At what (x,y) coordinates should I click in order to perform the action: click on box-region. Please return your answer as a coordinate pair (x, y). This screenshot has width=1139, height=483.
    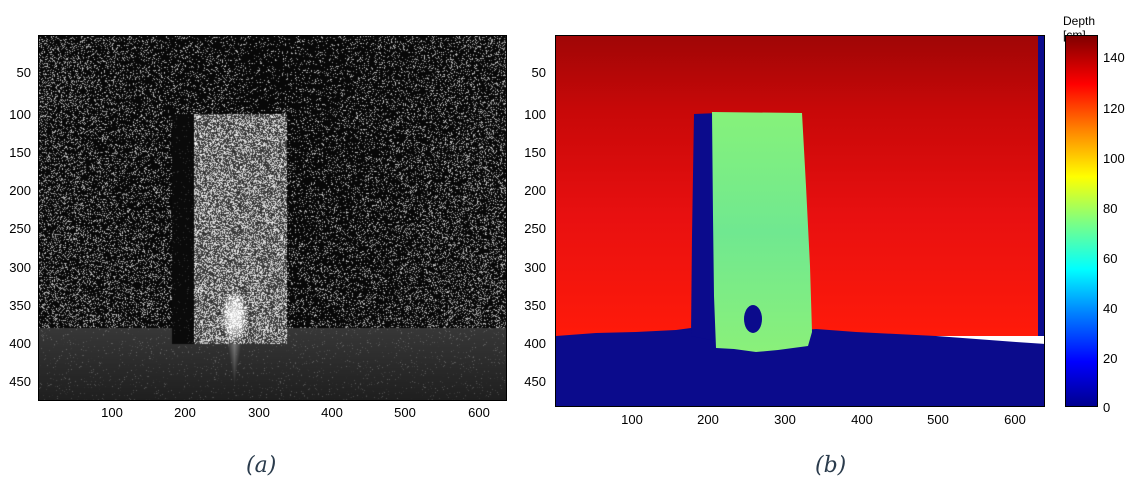
    Looking at the image, I should click on (762, 232).